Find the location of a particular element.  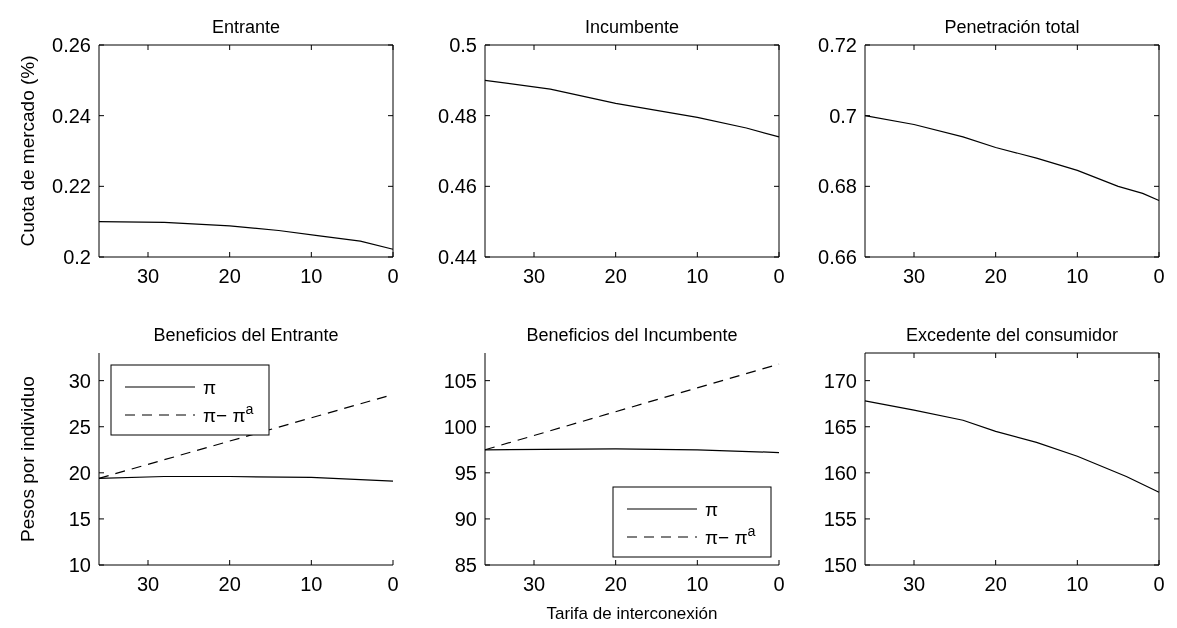

chart-title: Beneficios del Entrante is located at coordinates (246, 335).